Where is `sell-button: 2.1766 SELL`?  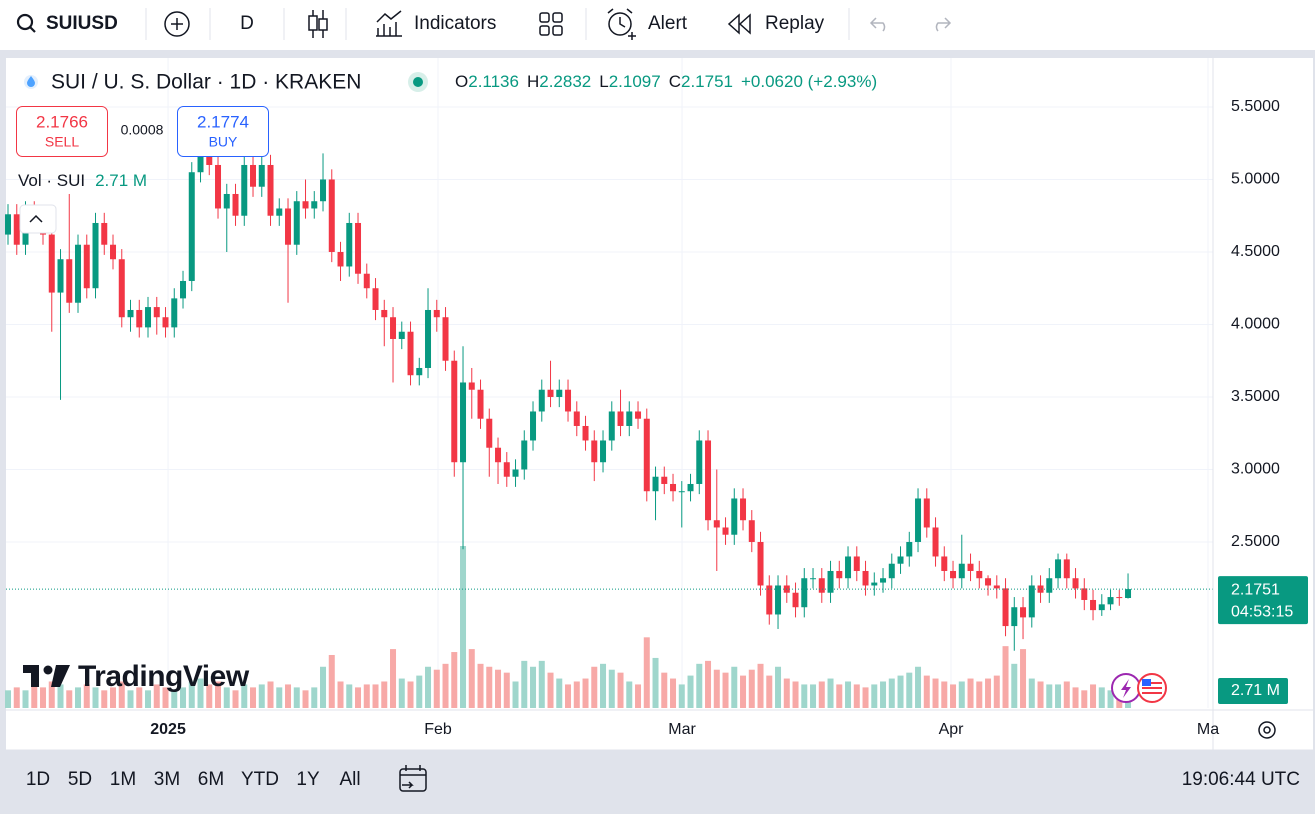 sell-button: 2.1766 SELL is located at coordinates (62, 131).